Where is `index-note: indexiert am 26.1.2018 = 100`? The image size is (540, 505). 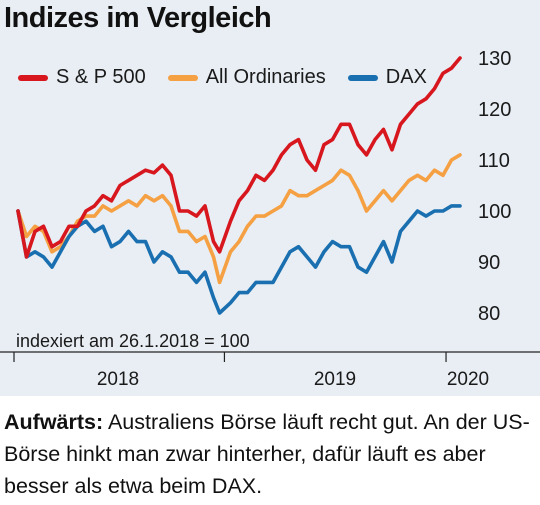
index-note: indexiert am 26.1.2018 = 100 is located at coordinates (133, 341).